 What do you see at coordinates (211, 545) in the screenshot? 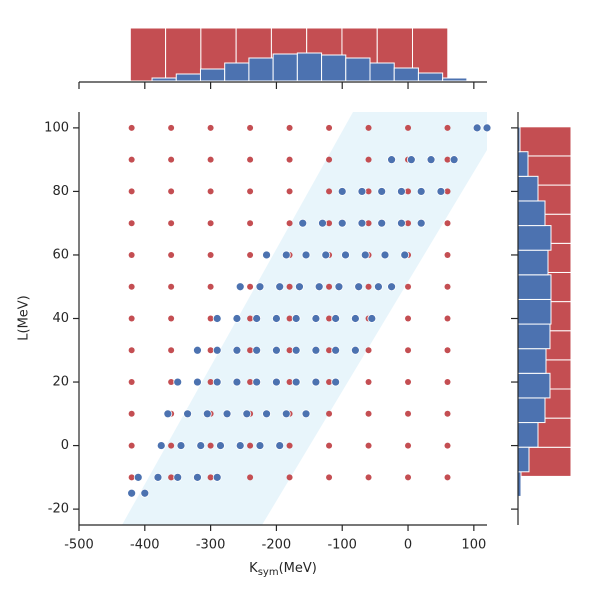
I see `x-tick-label: -300` at bounding box center [211, 545].